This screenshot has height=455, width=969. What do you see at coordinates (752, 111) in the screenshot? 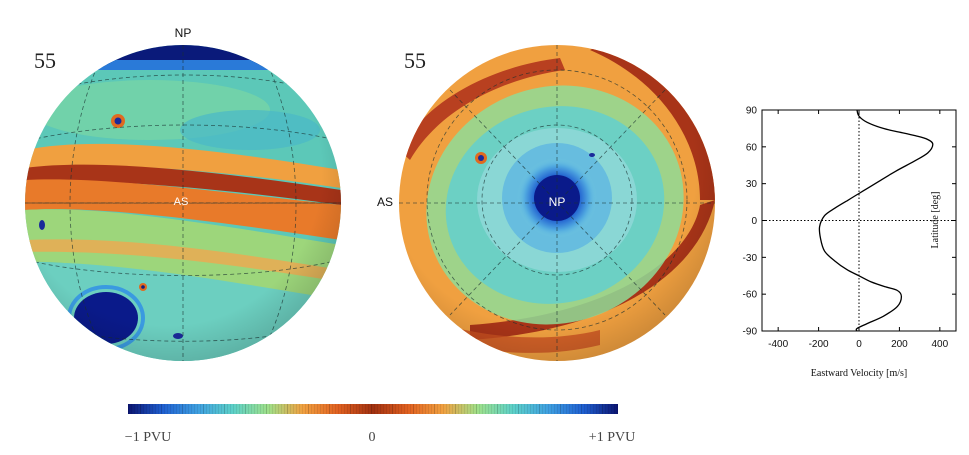
I see `chart-ytick-label: 90` at bounding box center [752, 111].